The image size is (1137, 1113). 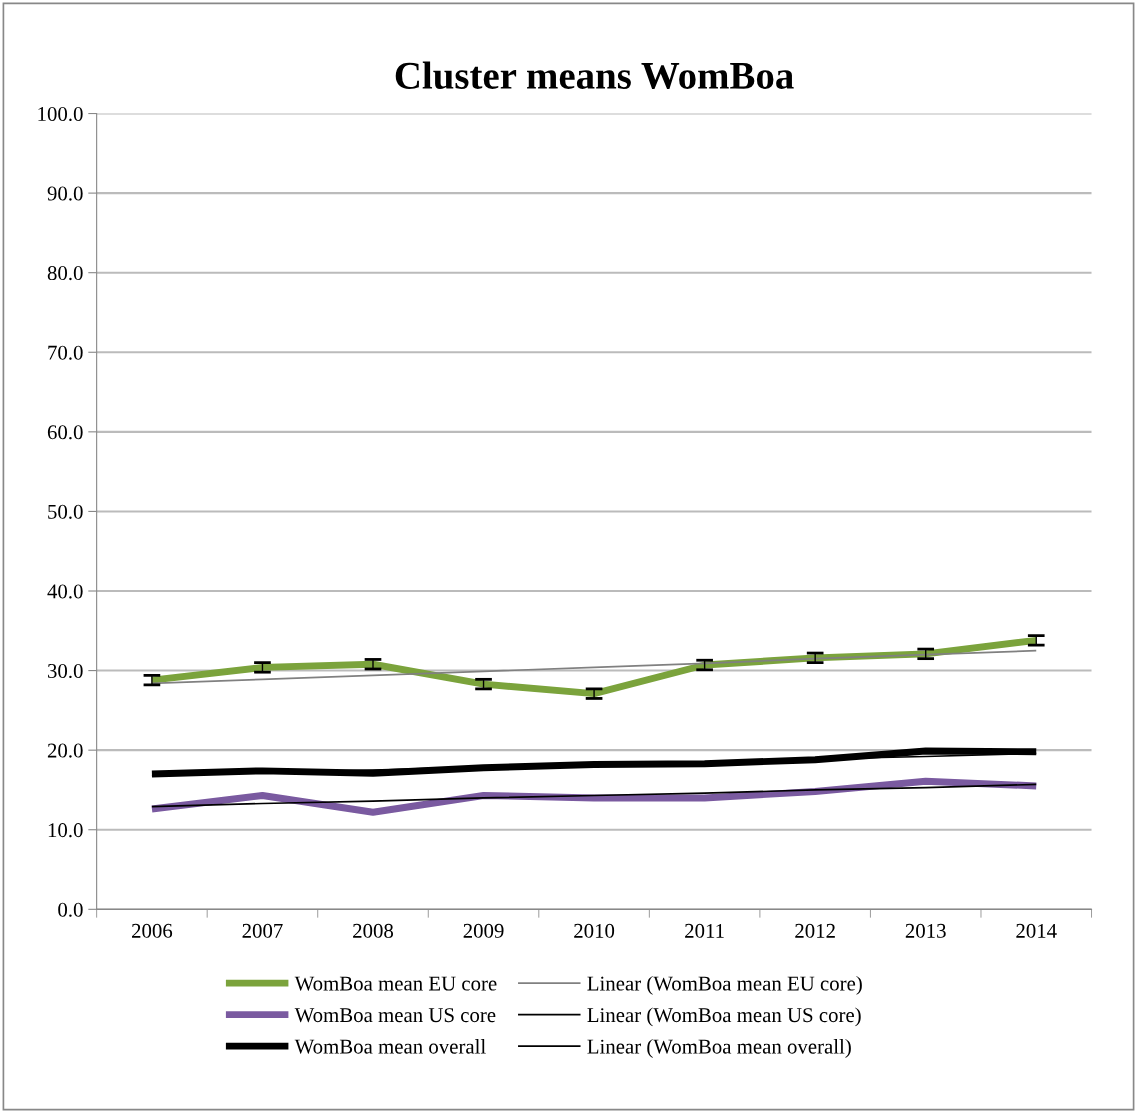 What do you see at coordinates (594, 930) in the screenshot?
I see `x-tick-label: 2010` at bounding box center [594, 930].